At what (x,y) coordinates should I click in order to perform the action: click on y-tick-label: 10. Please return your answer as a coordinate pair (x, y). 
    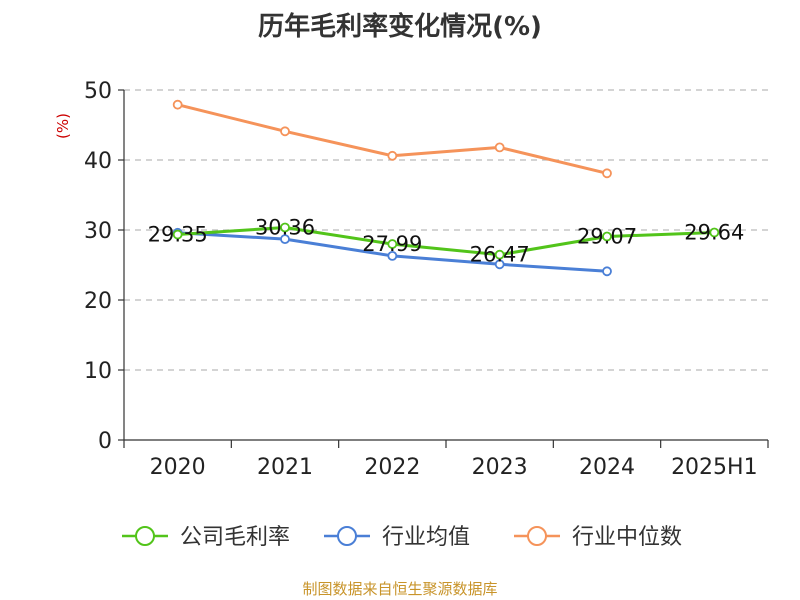
    Looking at the image, I should click on (98, 371).